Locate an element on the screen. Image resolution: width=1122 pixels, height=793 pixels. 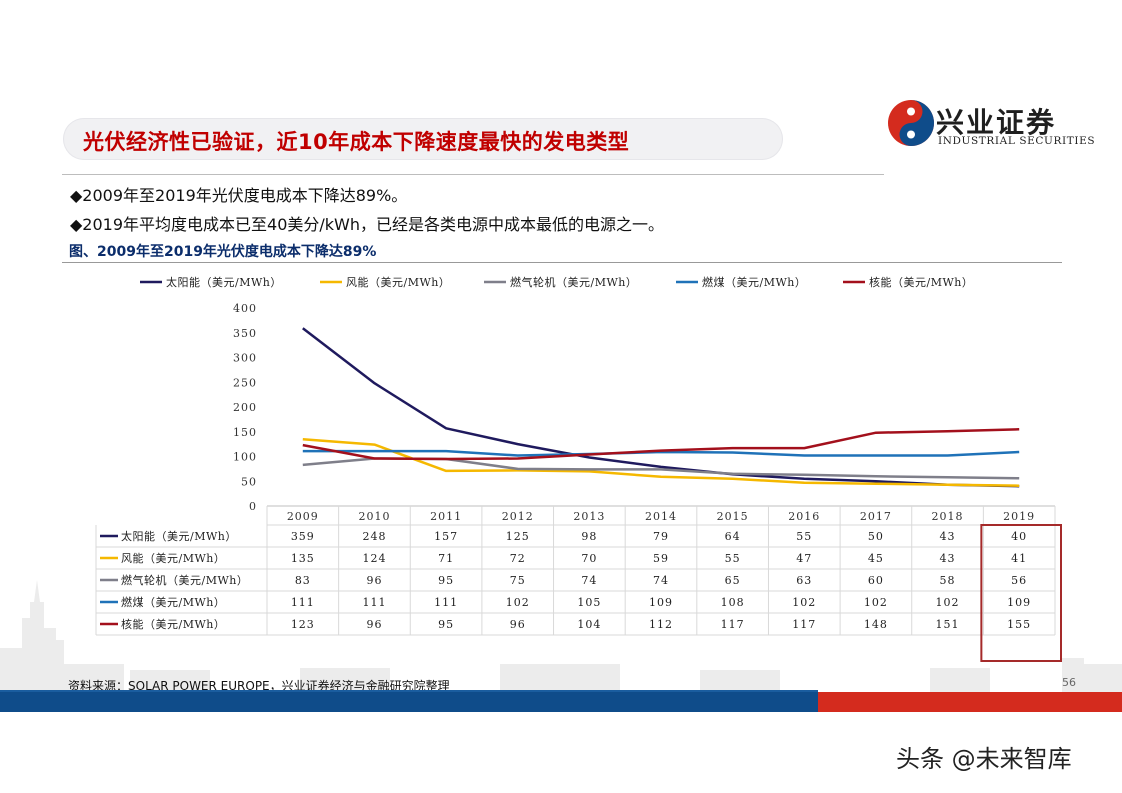
legend-label: 太阳能（美元/MWh） is located at coordinates (224, 282).